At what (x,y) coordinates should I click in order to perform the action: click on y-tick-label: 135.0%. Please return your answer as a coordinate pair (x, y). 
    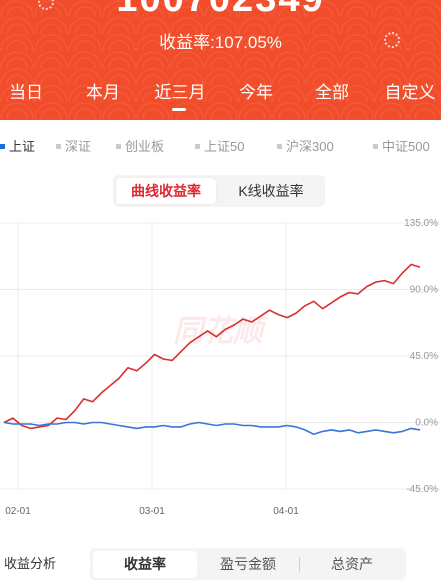
    Looking at the image, I should click on (421, 223).